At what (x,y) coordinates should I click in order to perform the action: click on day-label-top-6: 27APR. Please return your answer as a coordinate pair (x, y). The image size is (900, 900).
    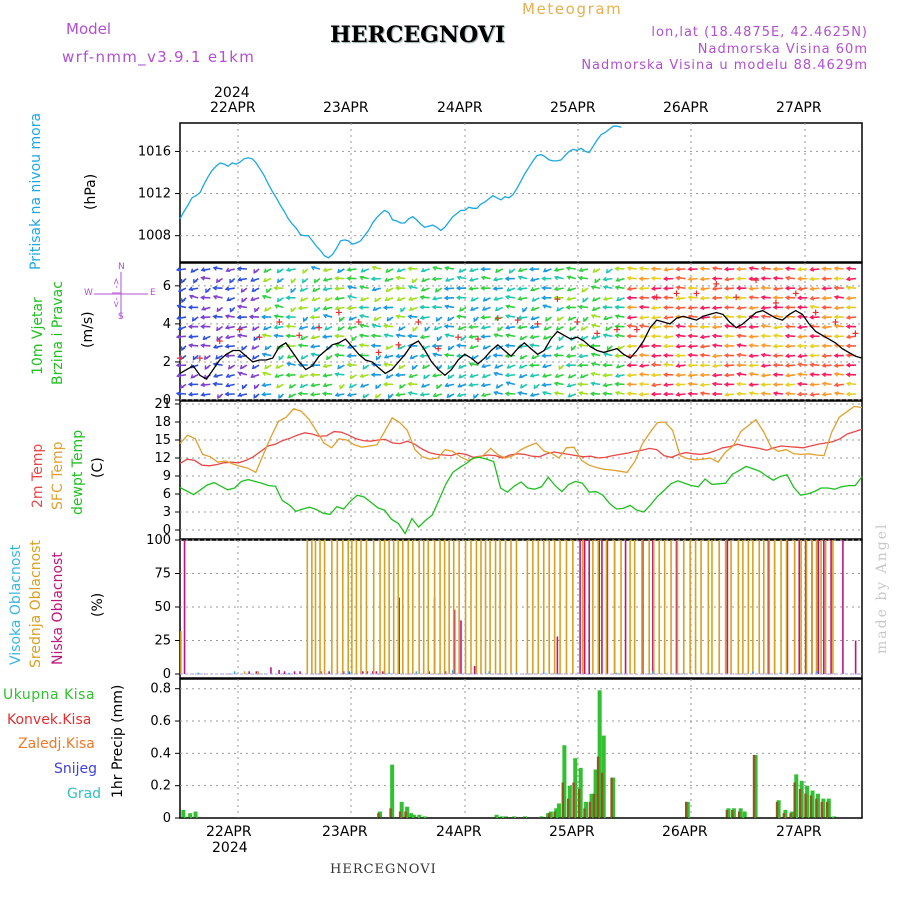
    Looking at the image, I should click on (799, 108).